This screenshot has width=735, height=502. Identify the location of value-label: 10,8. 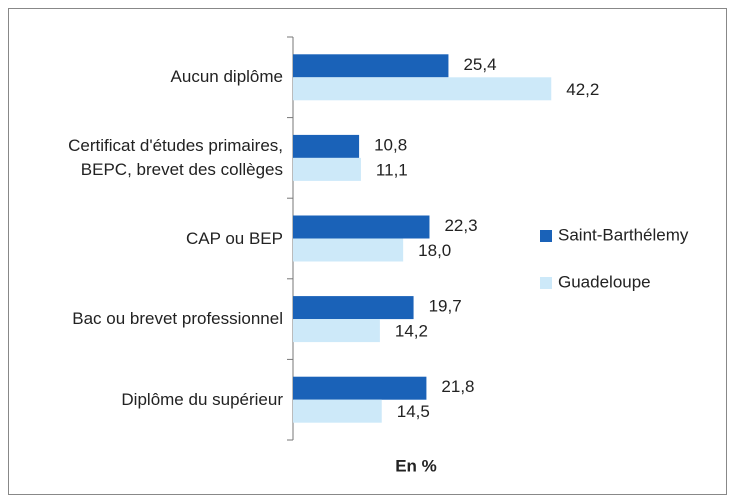
(390, 144).